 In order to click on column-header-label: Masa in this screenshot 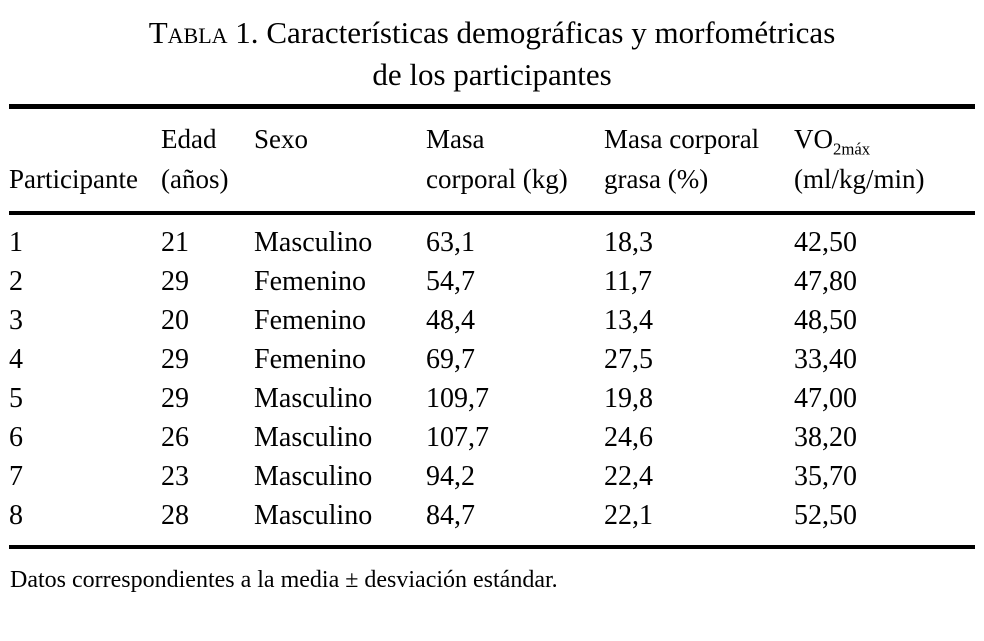, I will do `click(455, 139)`.